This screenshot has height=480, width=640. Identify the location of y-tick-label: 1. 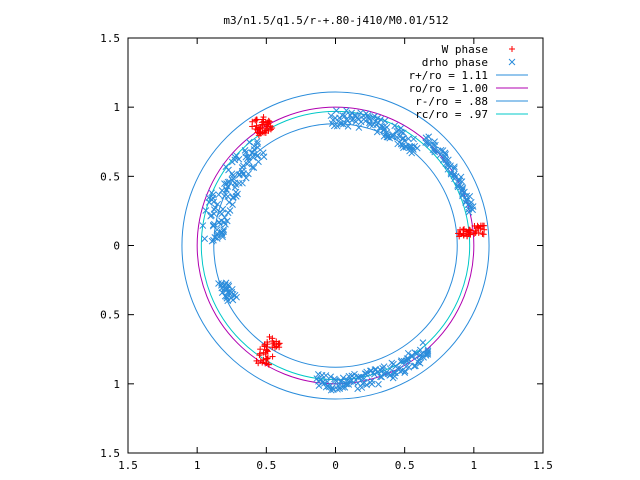
(116, 107).